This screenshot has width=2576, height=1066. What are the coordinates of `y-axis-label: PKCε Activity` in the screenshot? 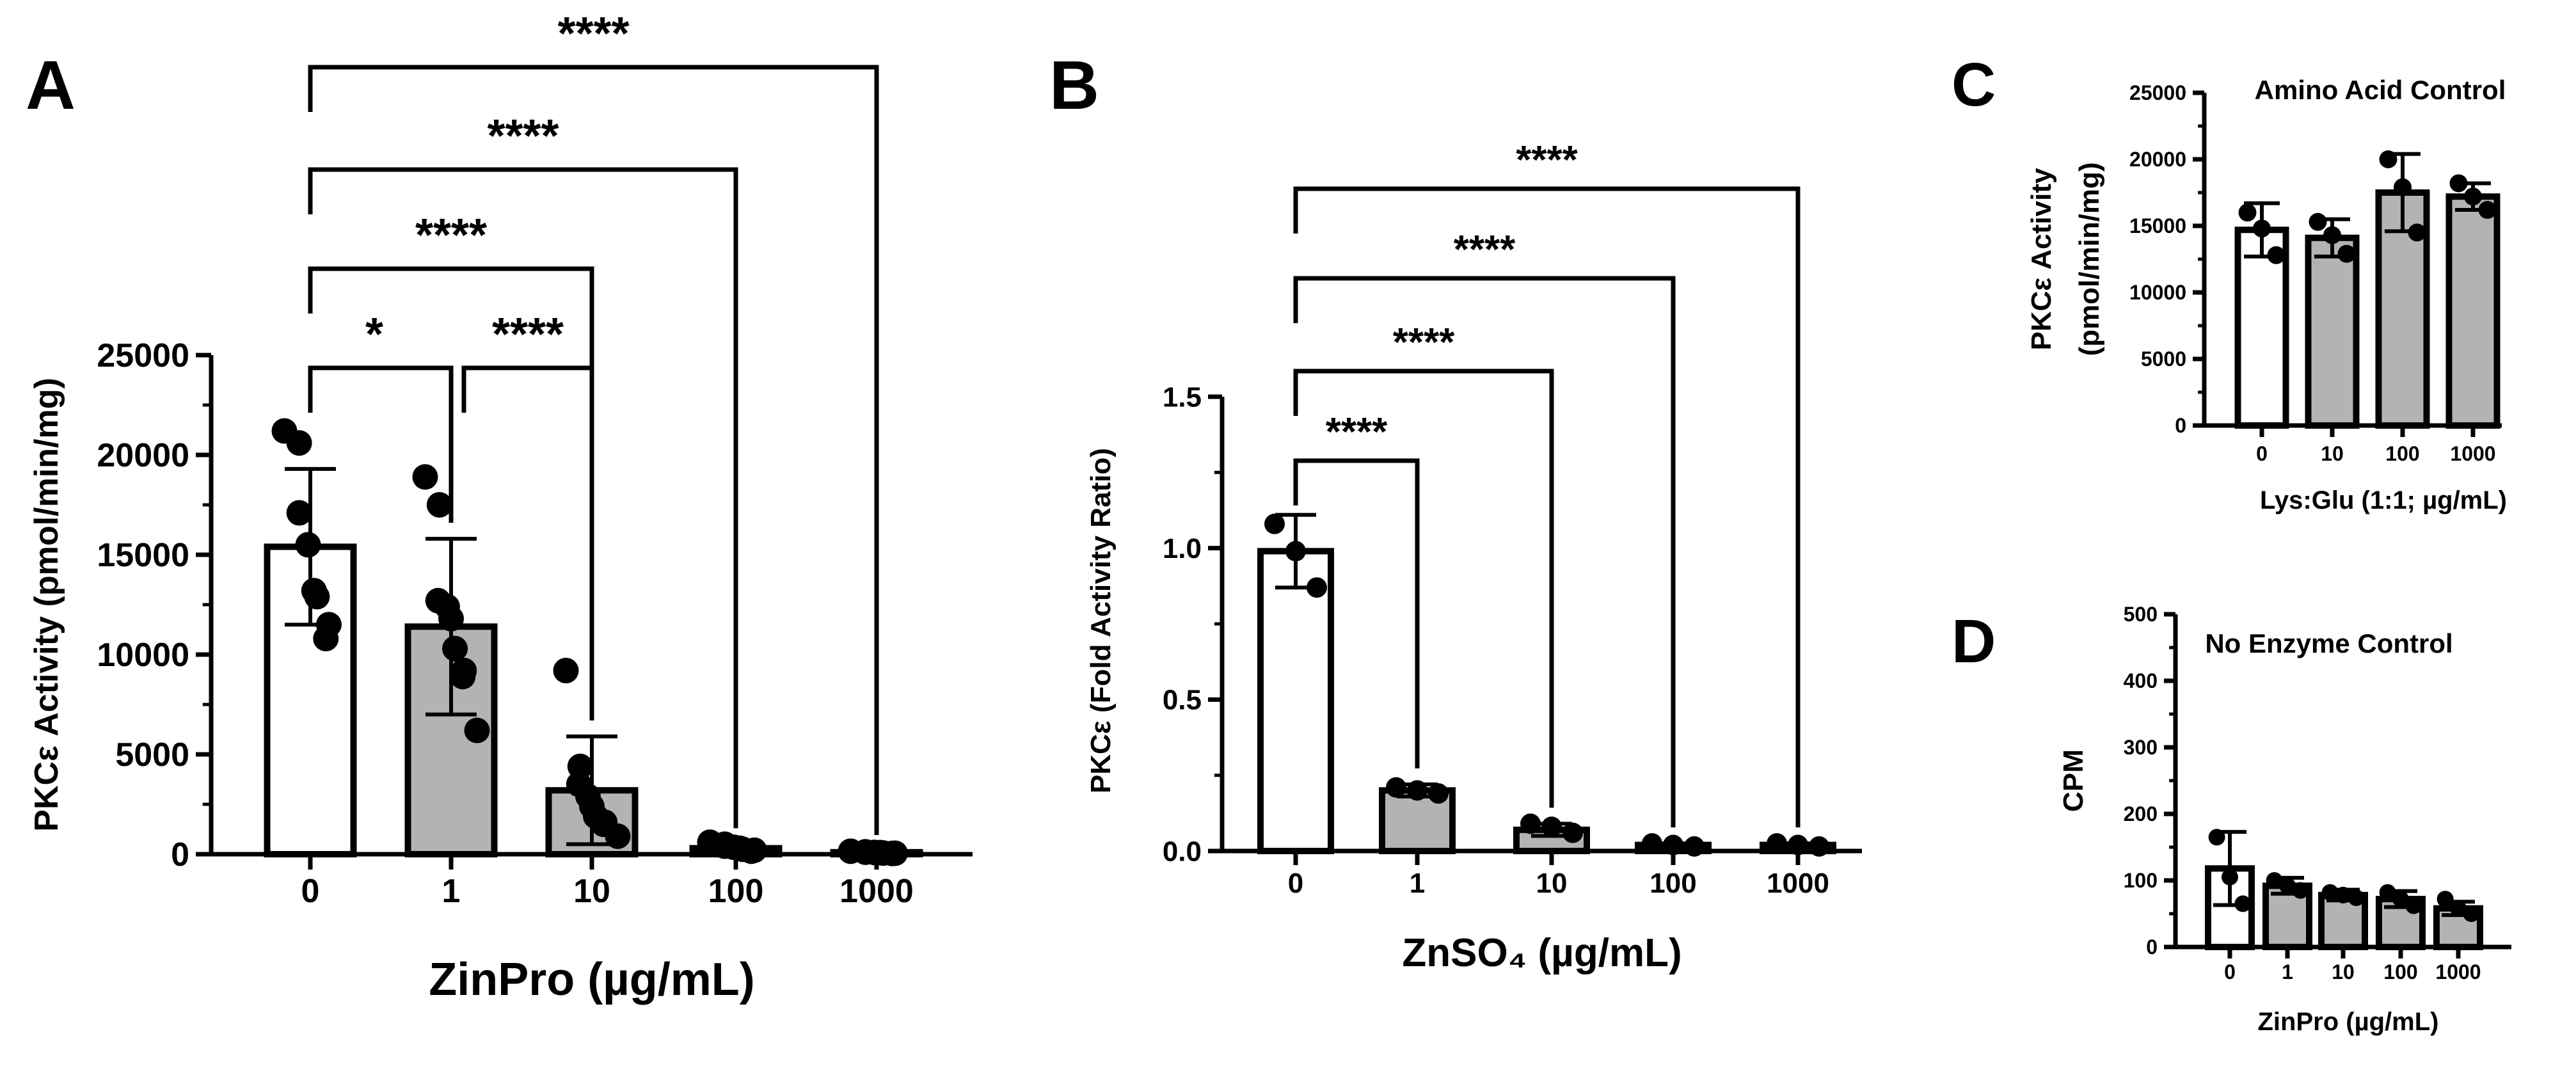 It's located at (2042, 259).